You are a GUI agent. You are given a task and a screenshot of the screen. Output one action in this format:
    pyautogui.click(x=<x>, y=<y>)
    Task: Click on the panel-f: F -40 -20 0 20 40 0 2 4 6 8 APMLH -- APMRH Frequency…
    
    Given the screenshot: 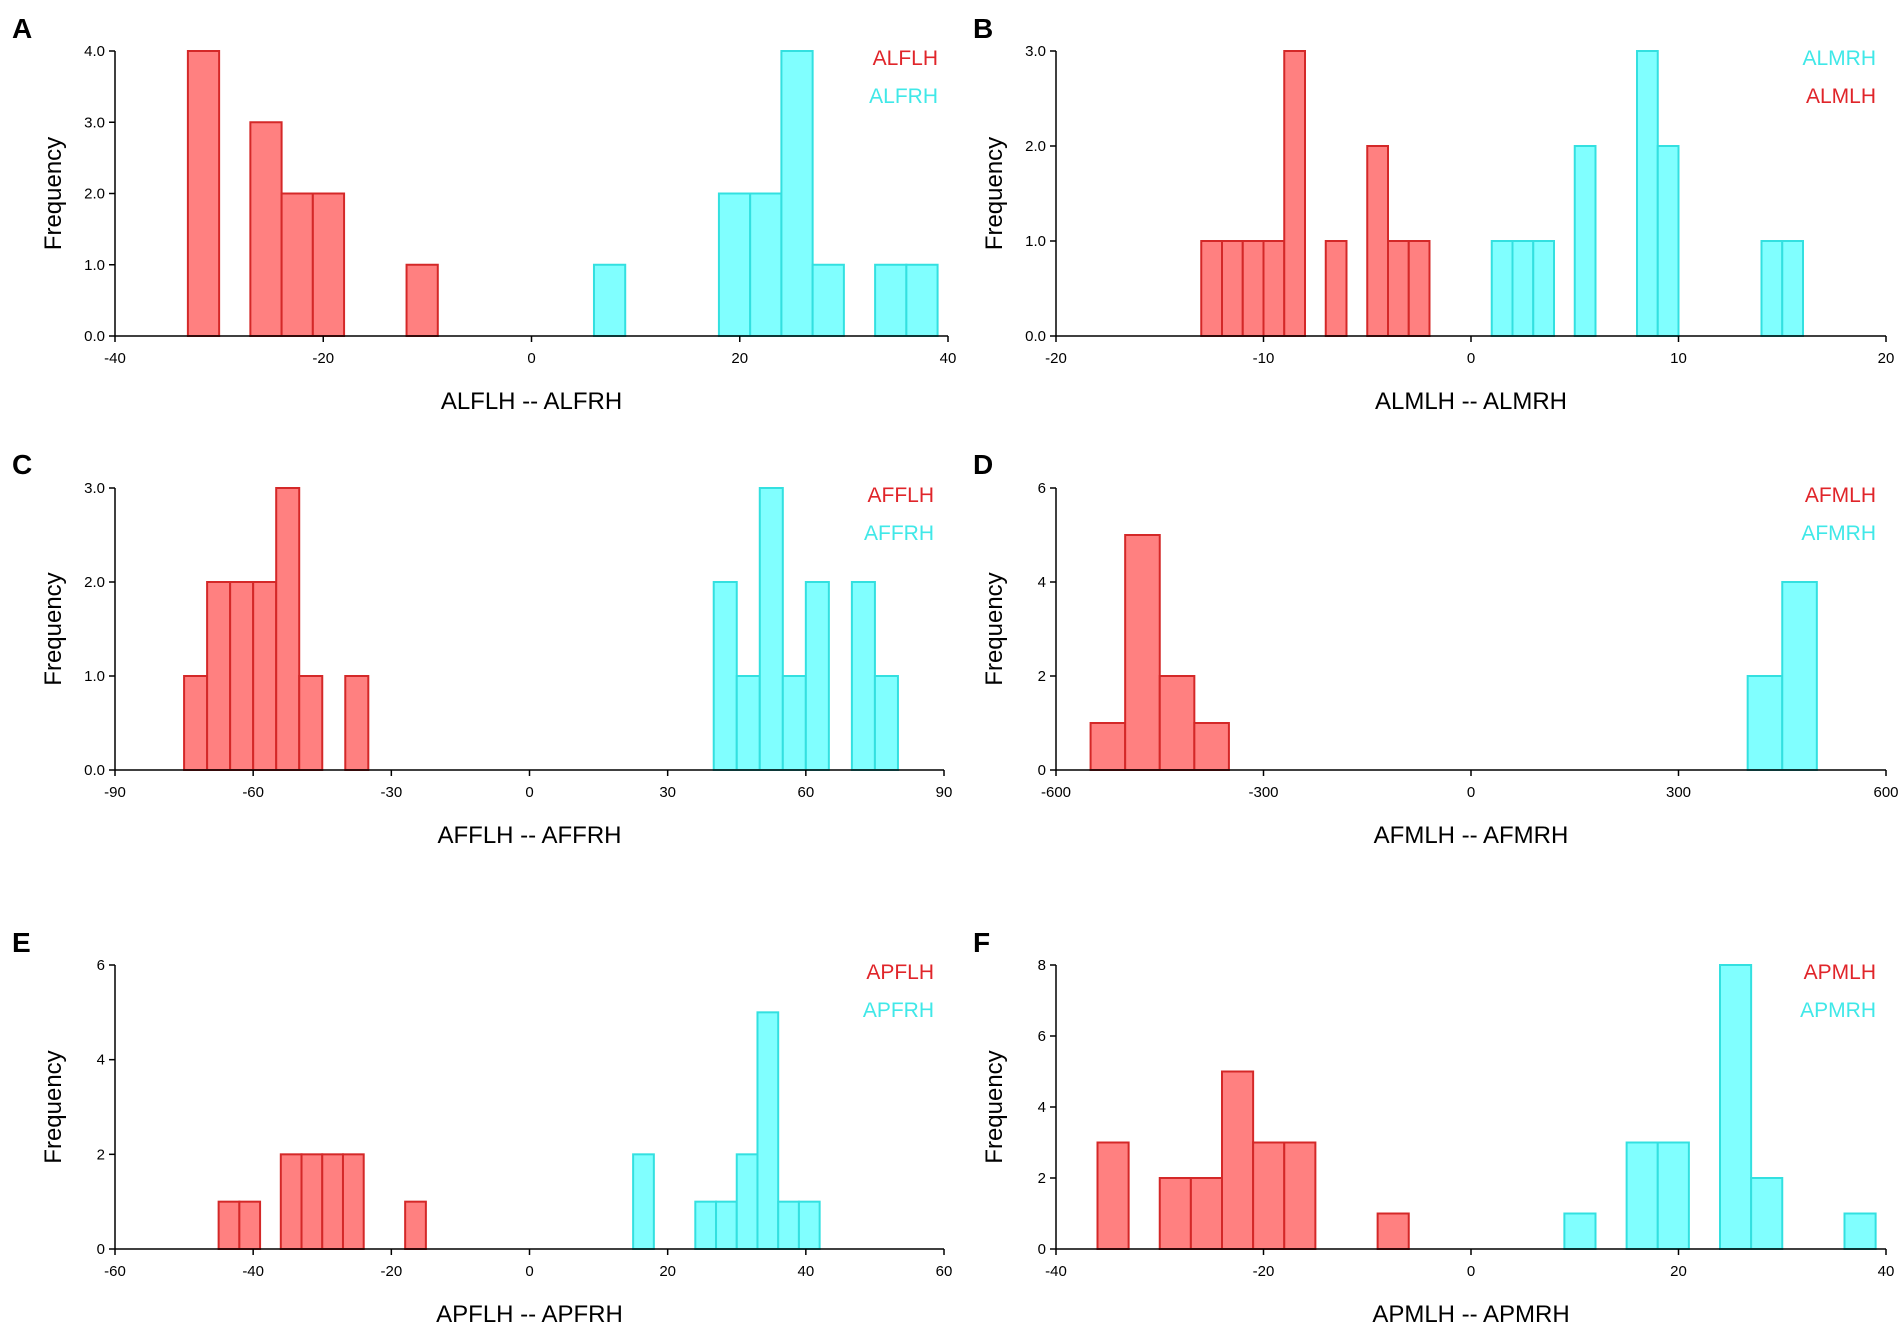 What is the action you would take?
    pyautogui.click(x=1433, y=1126)
    